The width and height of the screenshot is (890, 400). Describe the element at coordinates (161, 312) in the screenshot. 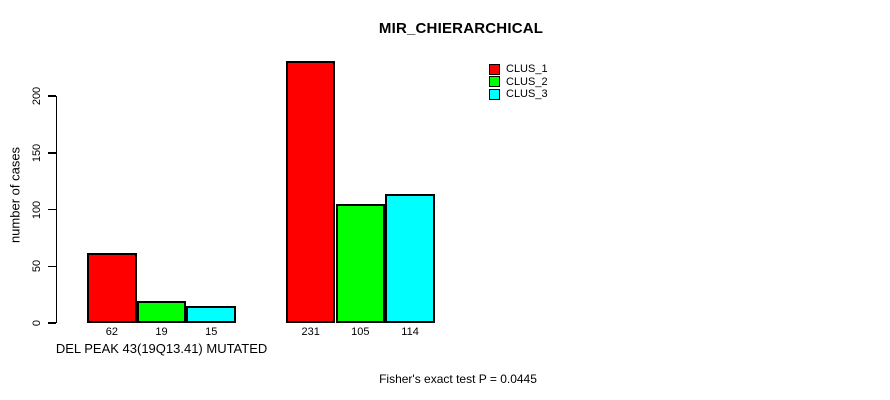

I see `bar-clus_2-group1` at that location.